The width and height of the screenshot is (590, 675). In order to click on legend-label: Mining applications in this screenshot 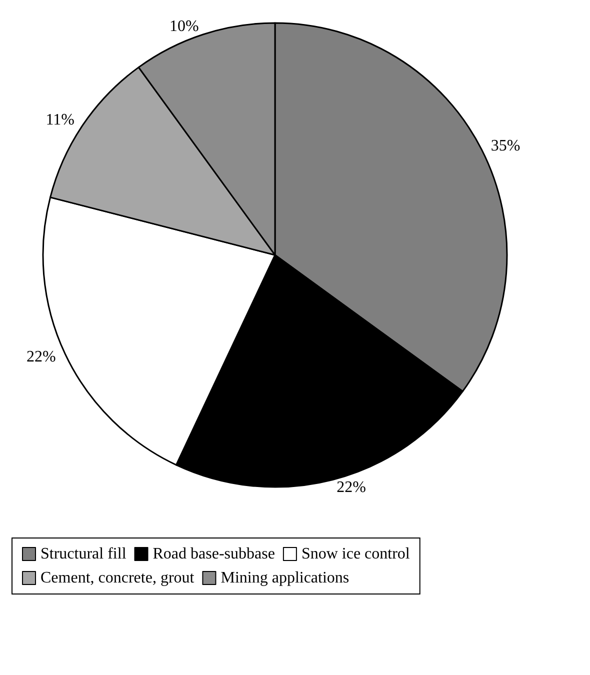, I will do `click(285, 578)`.